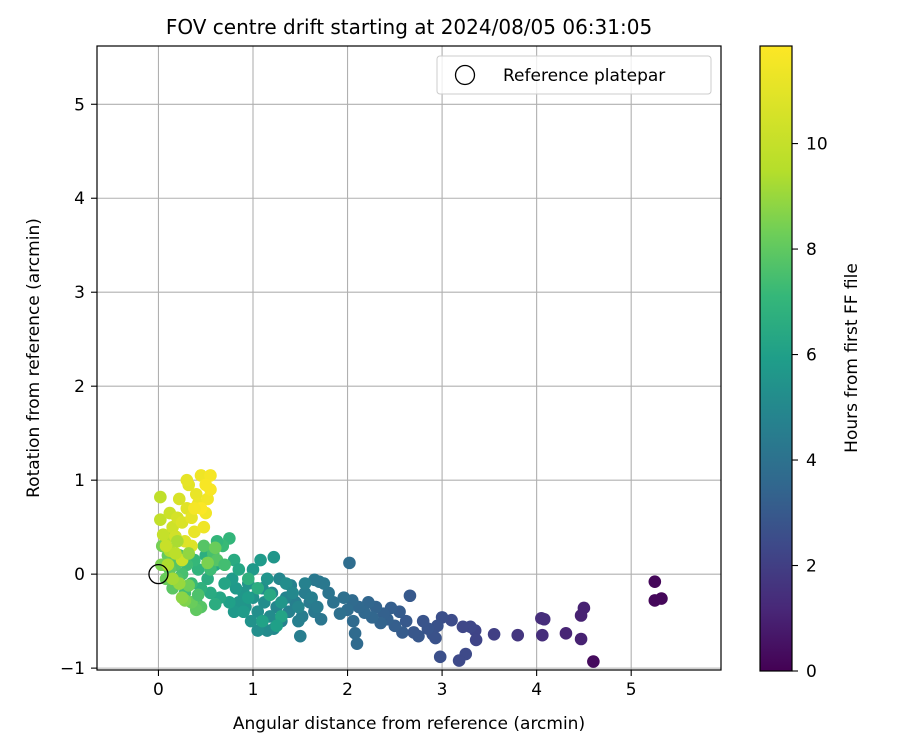 The height and width of the screenshot is (750, 900). What do you see at coordinates (811, 461) in the screenshot?
I see `colorbar-tick-label: 4` at bounding box center [811, 461].